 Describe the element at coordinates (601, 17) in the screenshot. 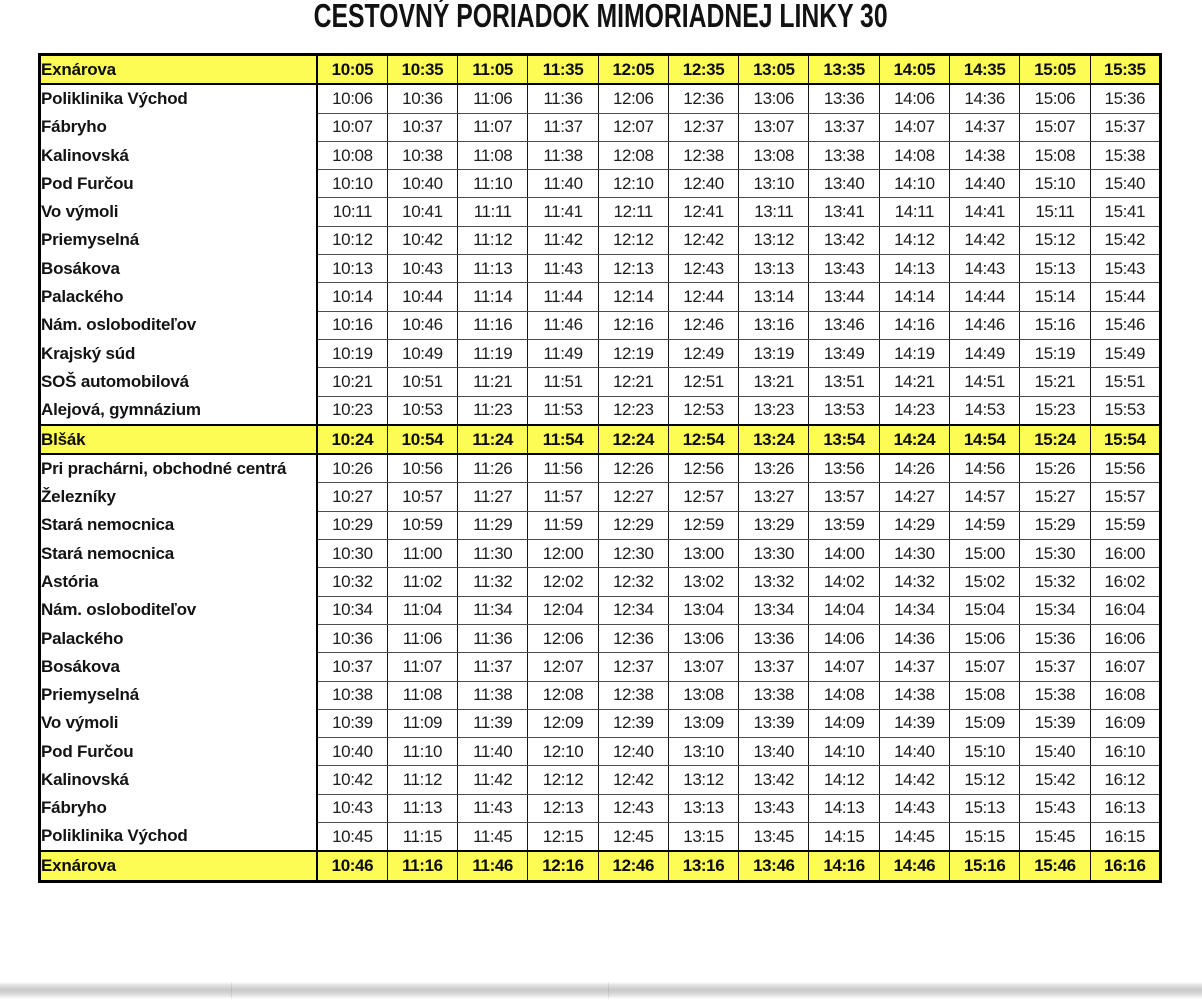

I see `page-title: CESTOVNÝ PORIADOK MIMORIADNEJ LINKY 30` at that location.